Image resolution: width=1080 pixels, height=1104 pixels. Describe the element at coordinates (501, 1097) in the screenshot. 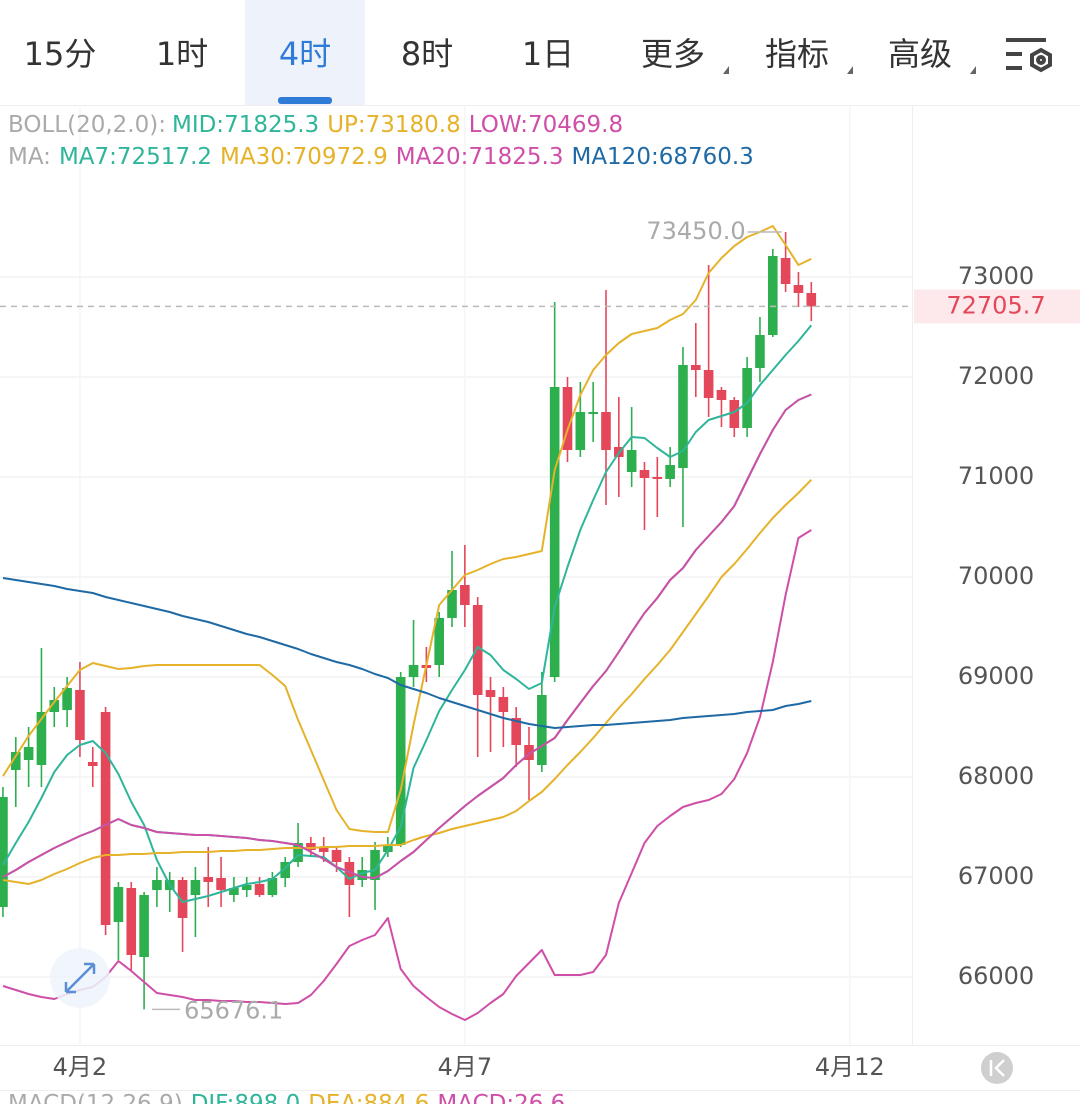

I see `macd-item: MACD:26.6` at that location.